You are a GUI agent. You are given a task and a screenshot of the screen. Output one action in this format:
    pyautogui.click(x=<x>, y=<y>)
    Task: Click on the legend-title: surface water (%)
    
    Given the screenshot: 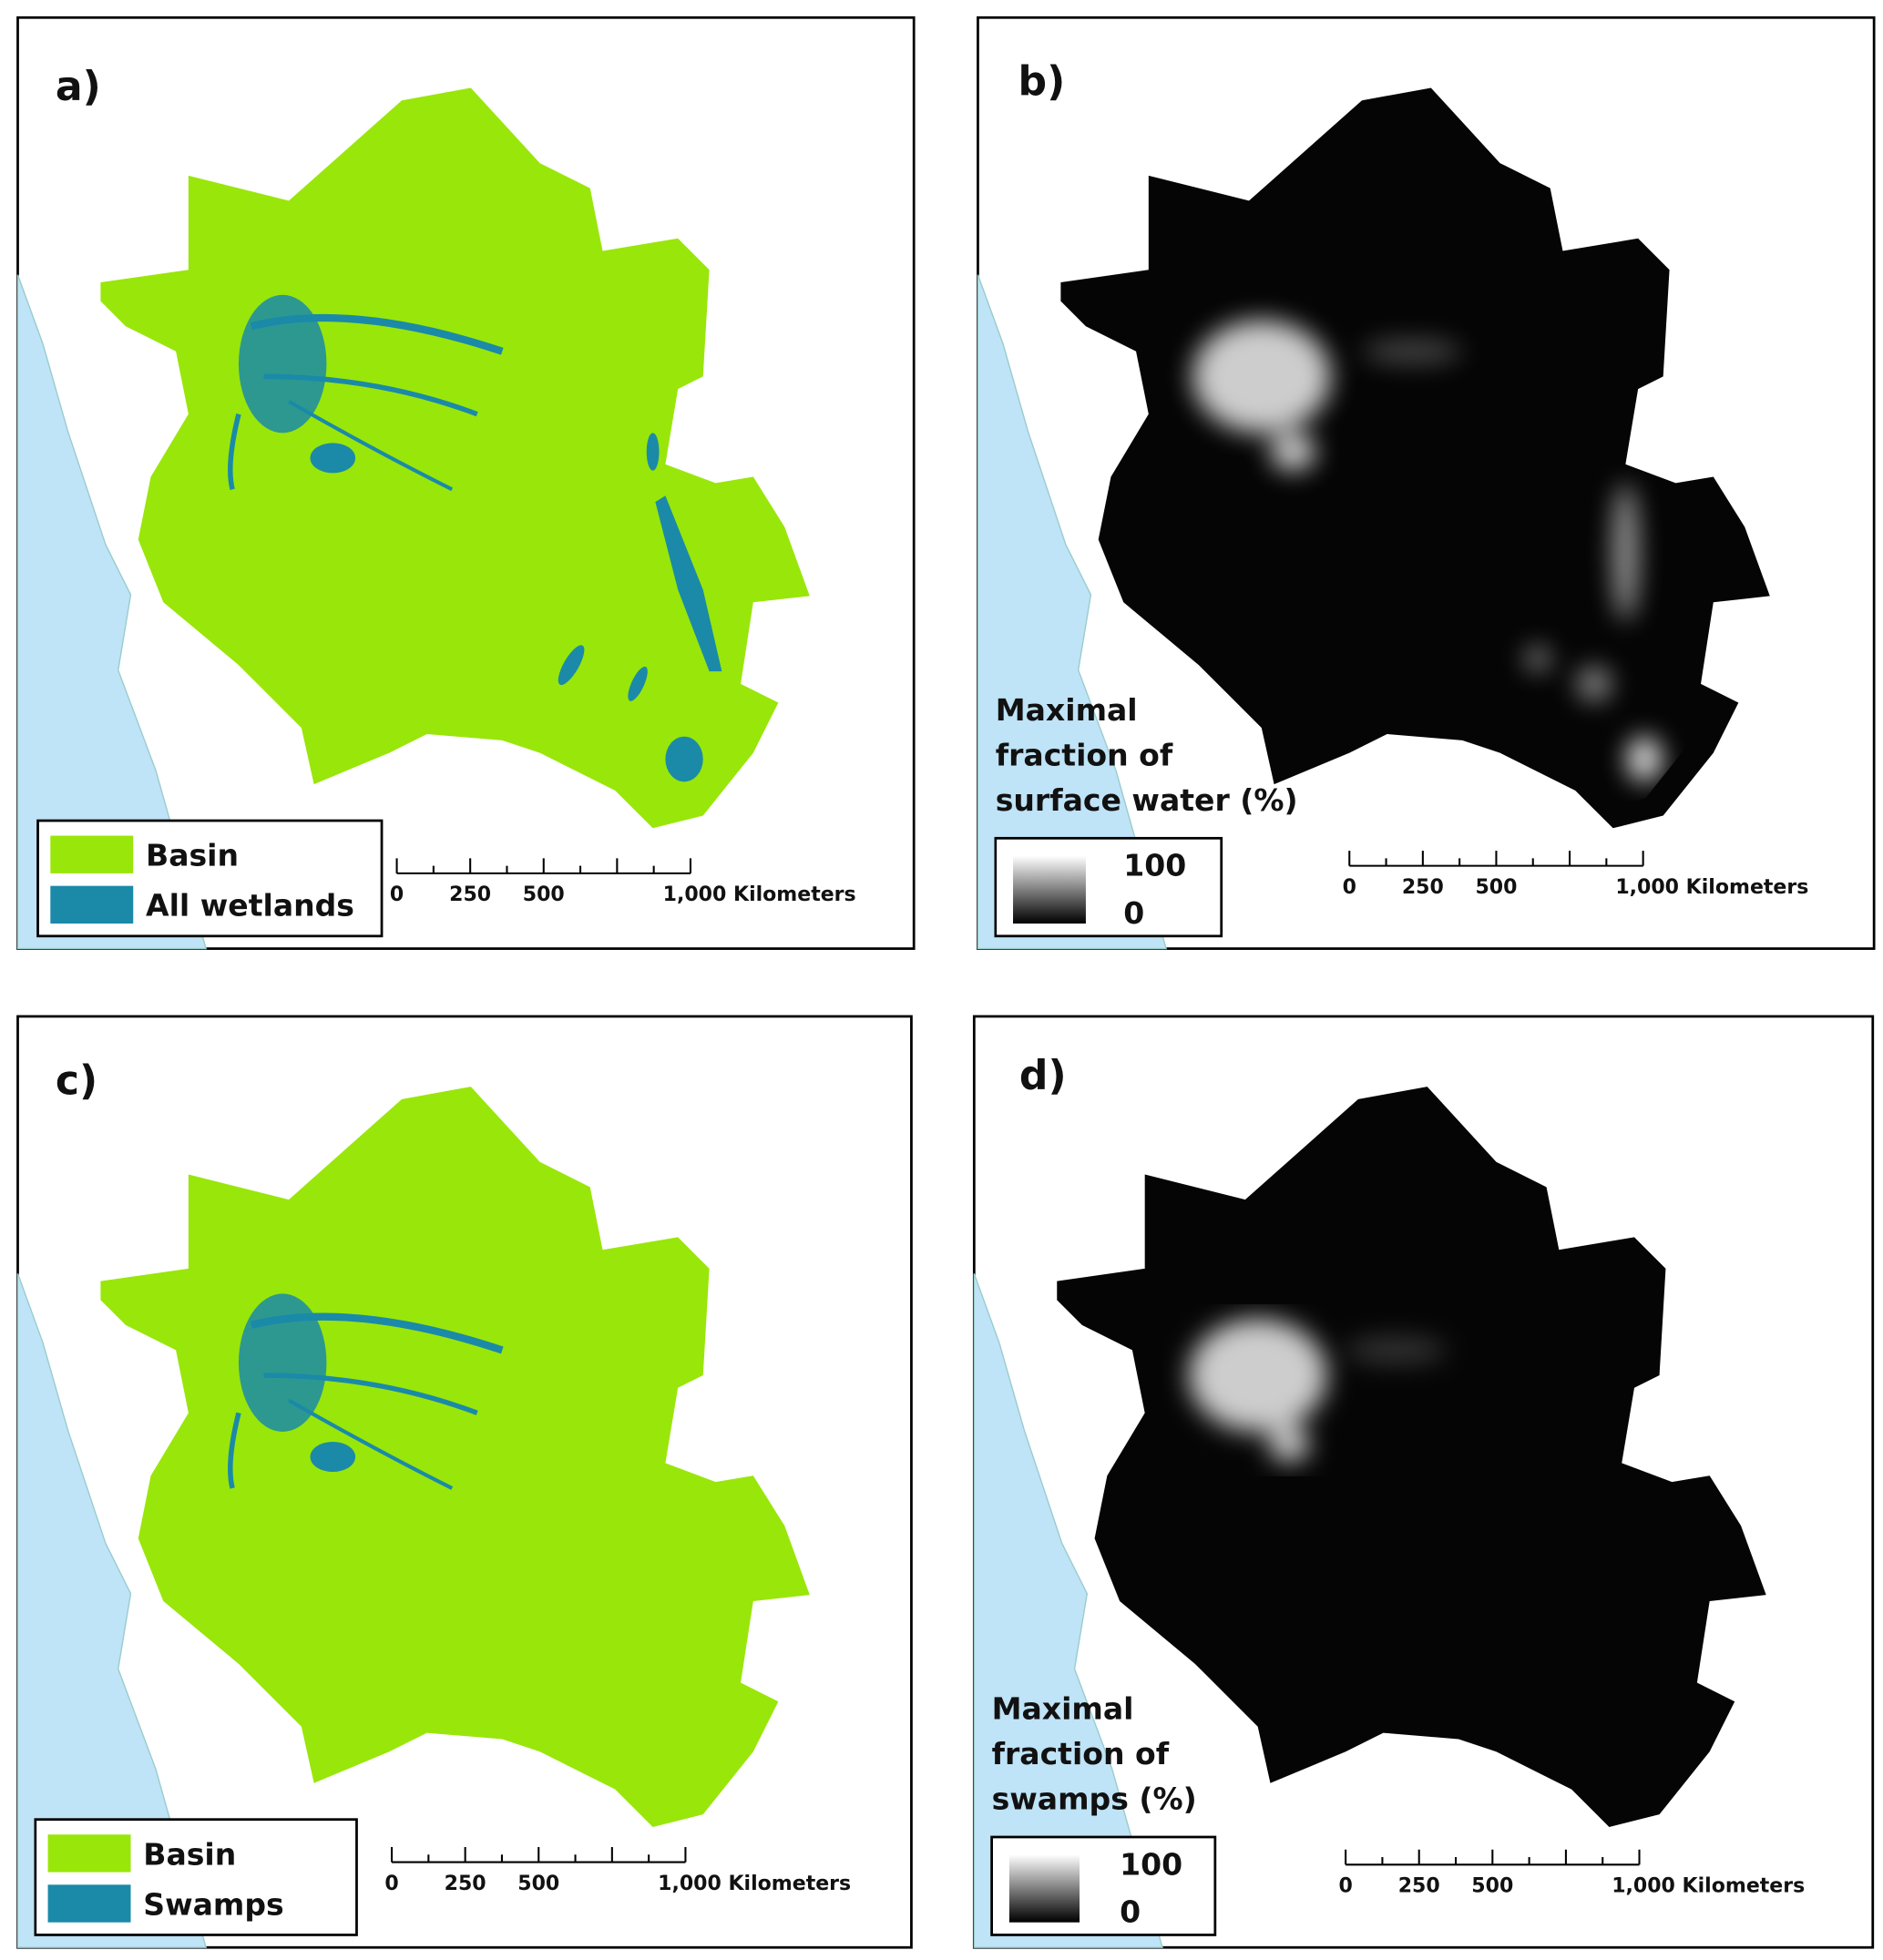 What is the action you would take?
    pyautogui.click(x=1147, y=800)
    